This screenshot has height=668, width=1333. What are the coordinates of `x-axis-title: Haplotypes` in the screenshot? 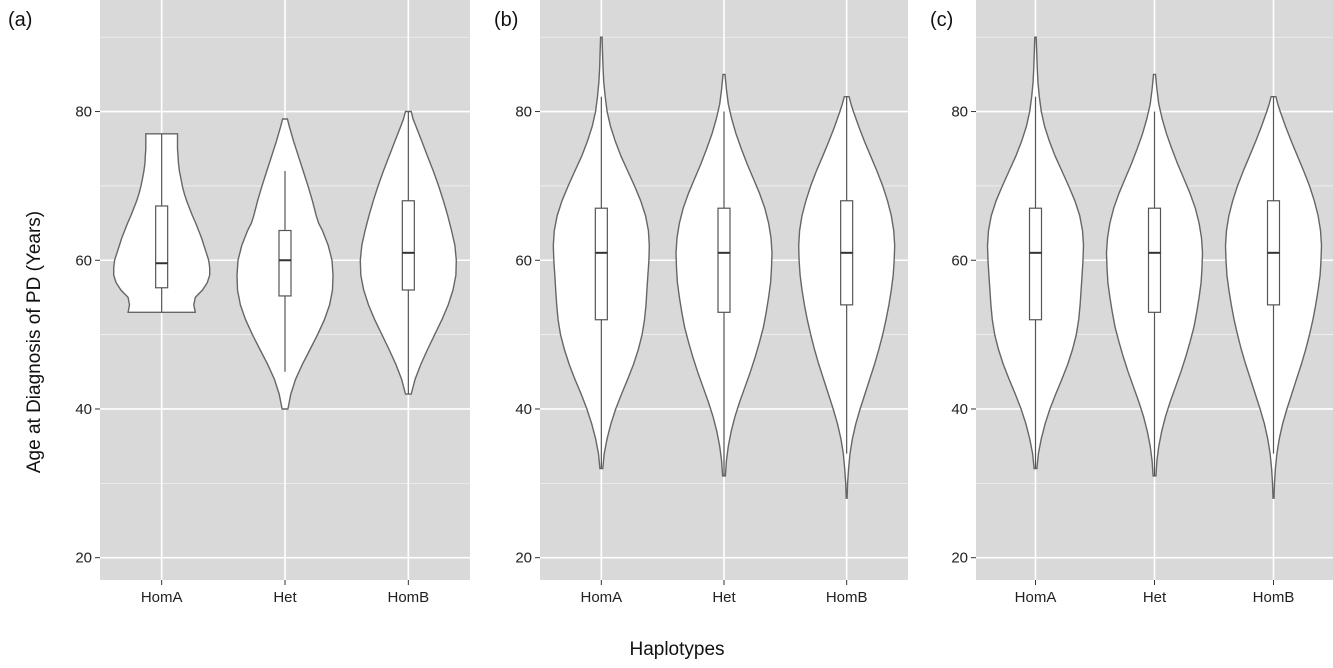 It's located at (676, 649).